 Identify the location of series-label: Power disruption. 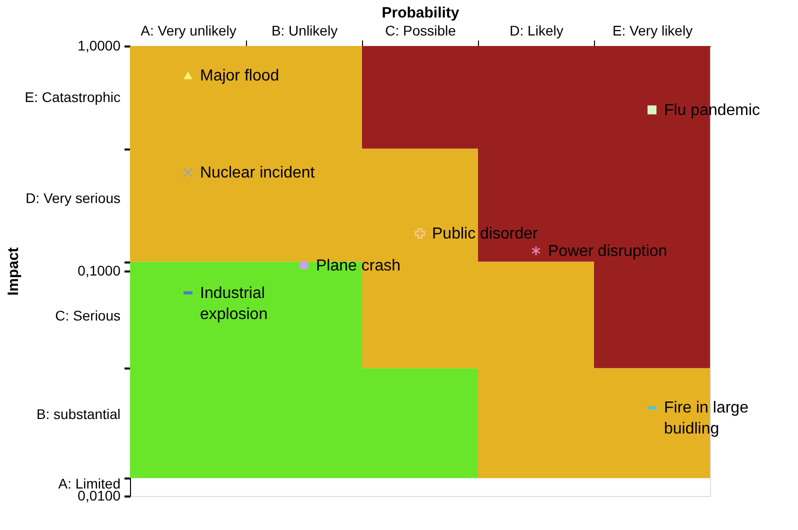
(608, 251).